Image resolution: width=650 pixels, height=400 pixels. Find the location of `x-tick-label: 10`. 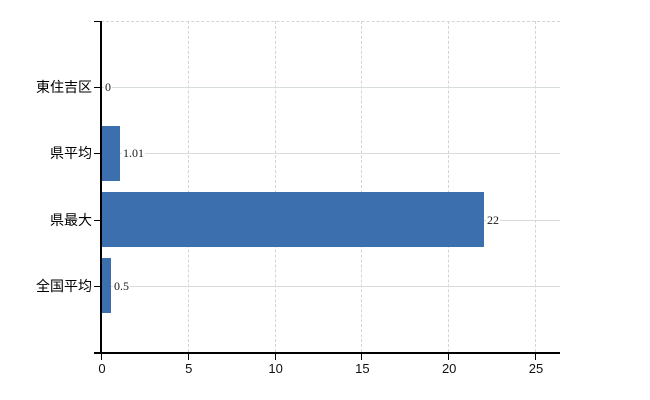

x-tick-label: 10 is located at coordinates (275, 368).